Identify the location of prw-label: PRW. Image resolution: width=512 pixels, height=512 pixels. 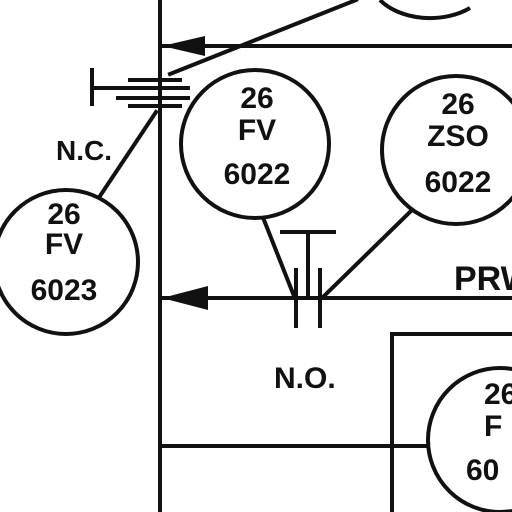
(483, 279).